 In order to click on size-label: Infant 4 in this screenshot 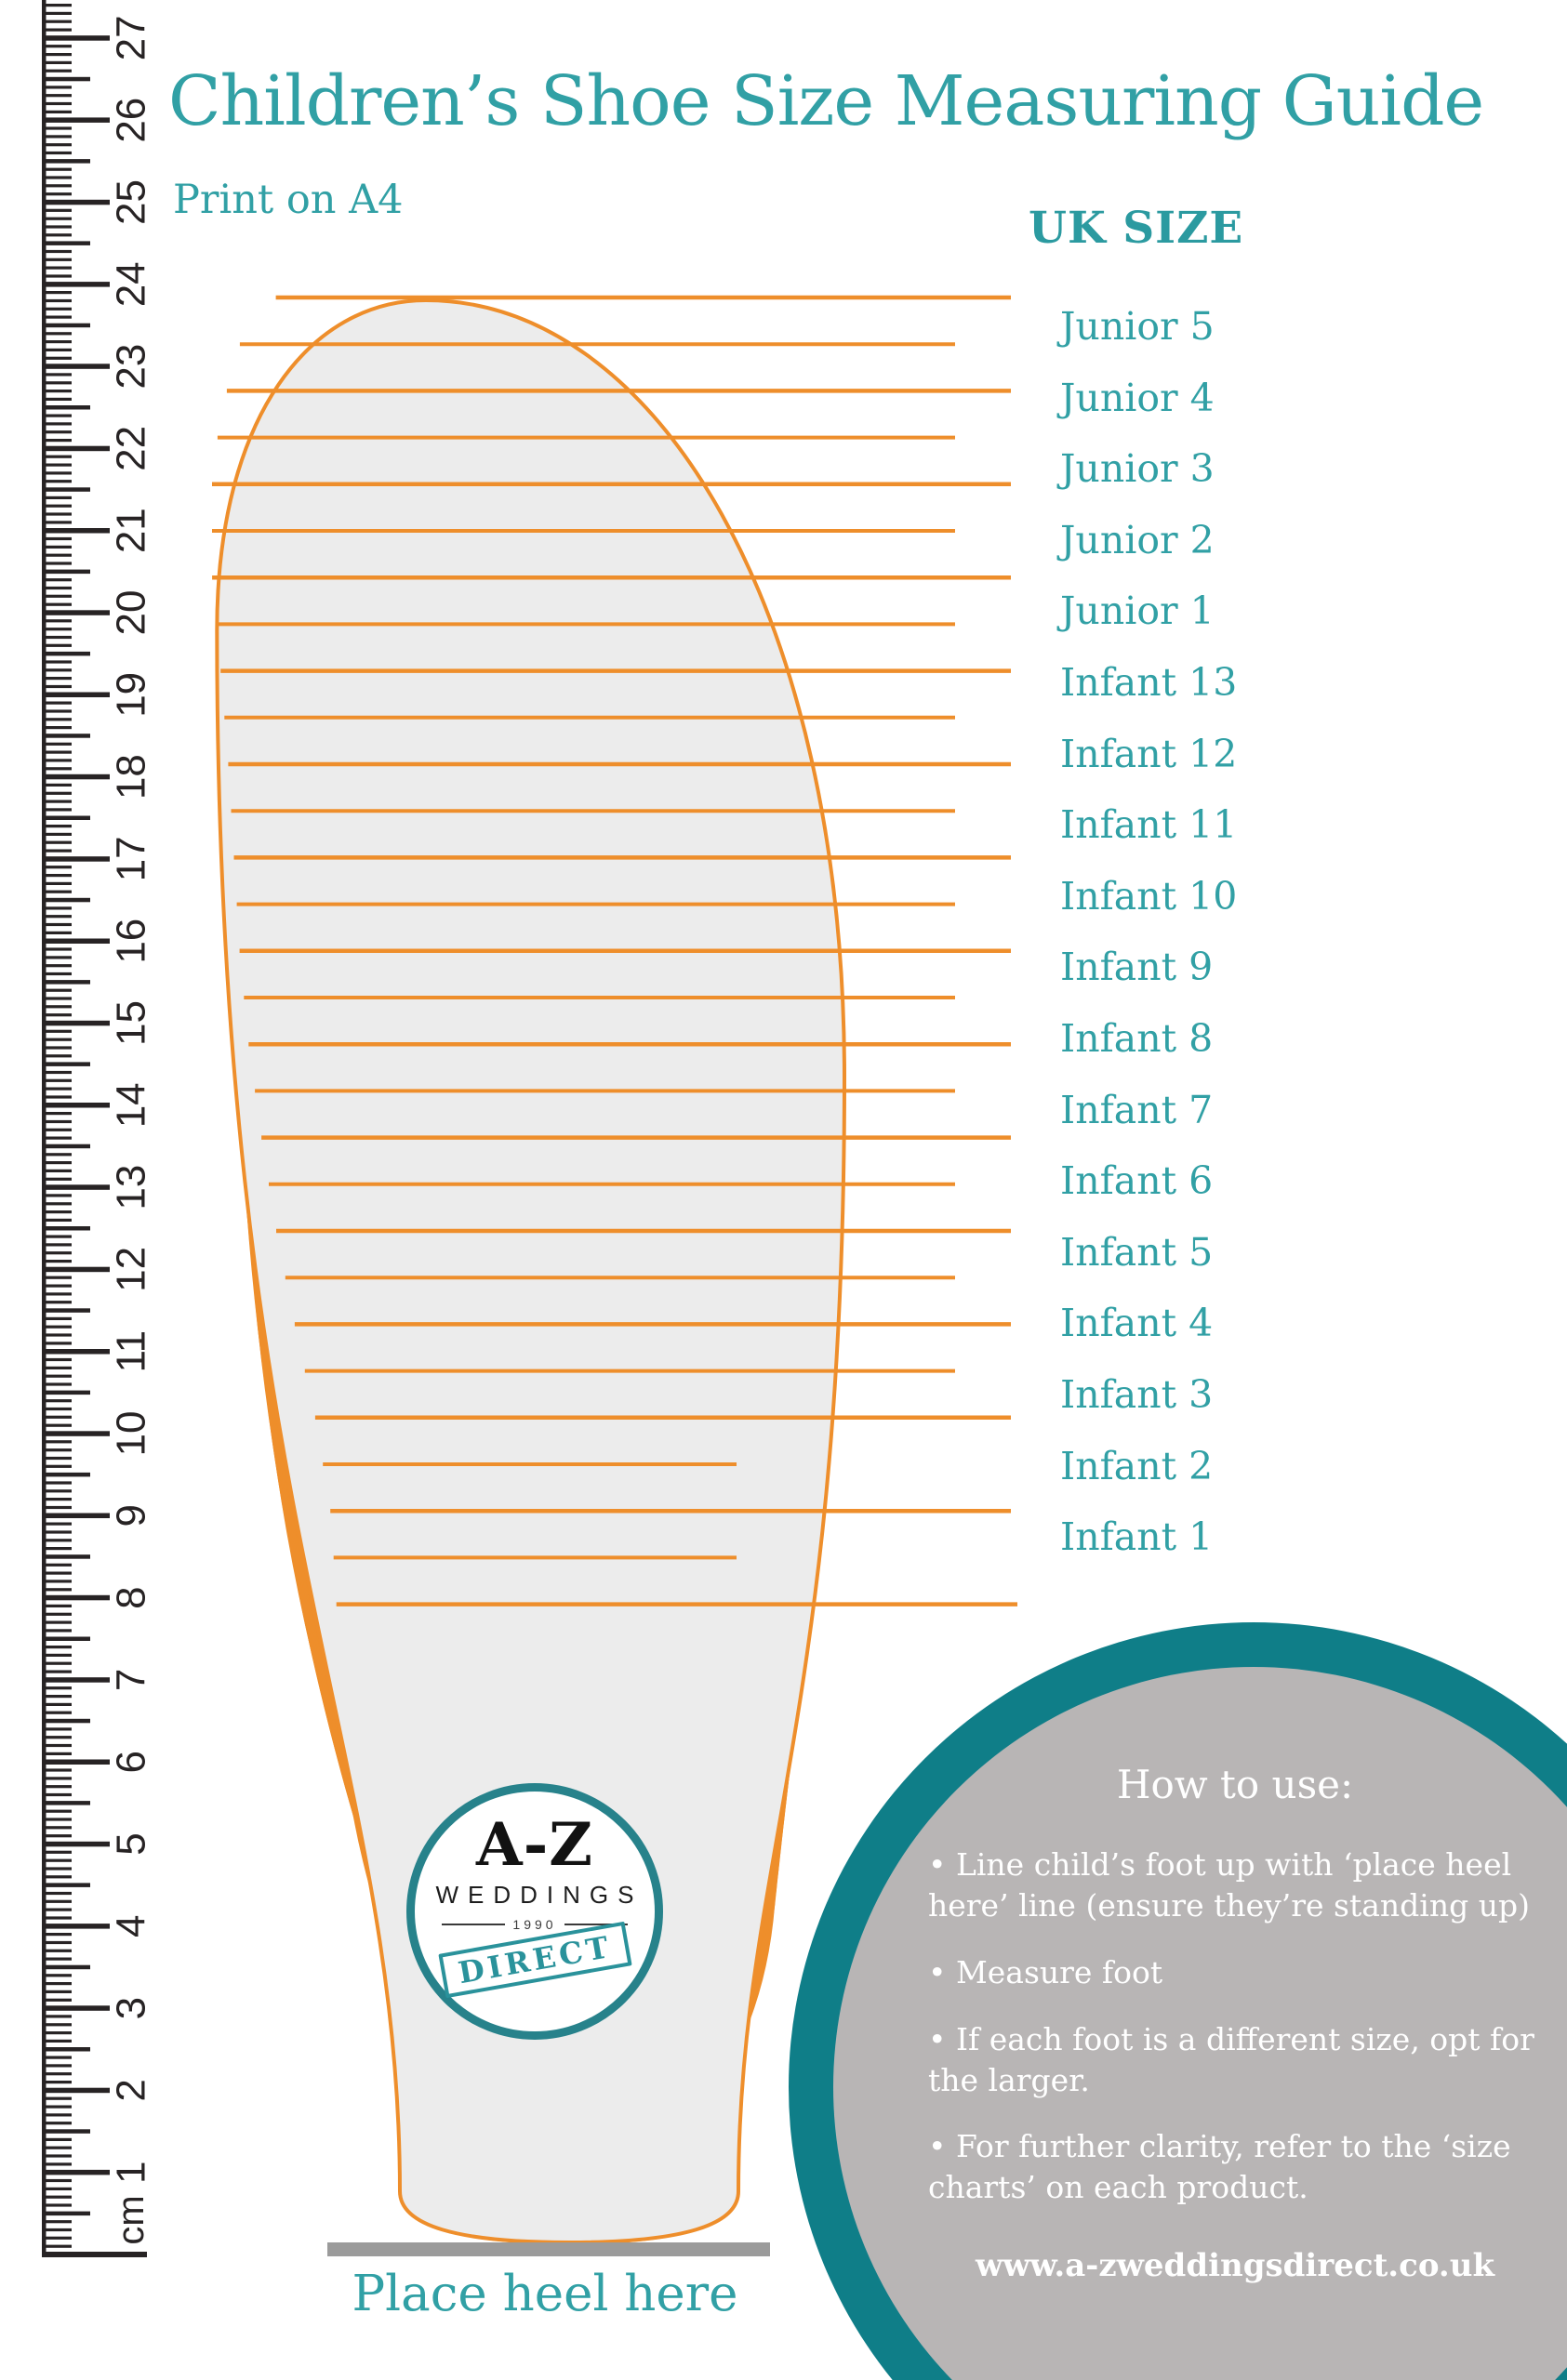, I will do `click(1137, 1323)`.